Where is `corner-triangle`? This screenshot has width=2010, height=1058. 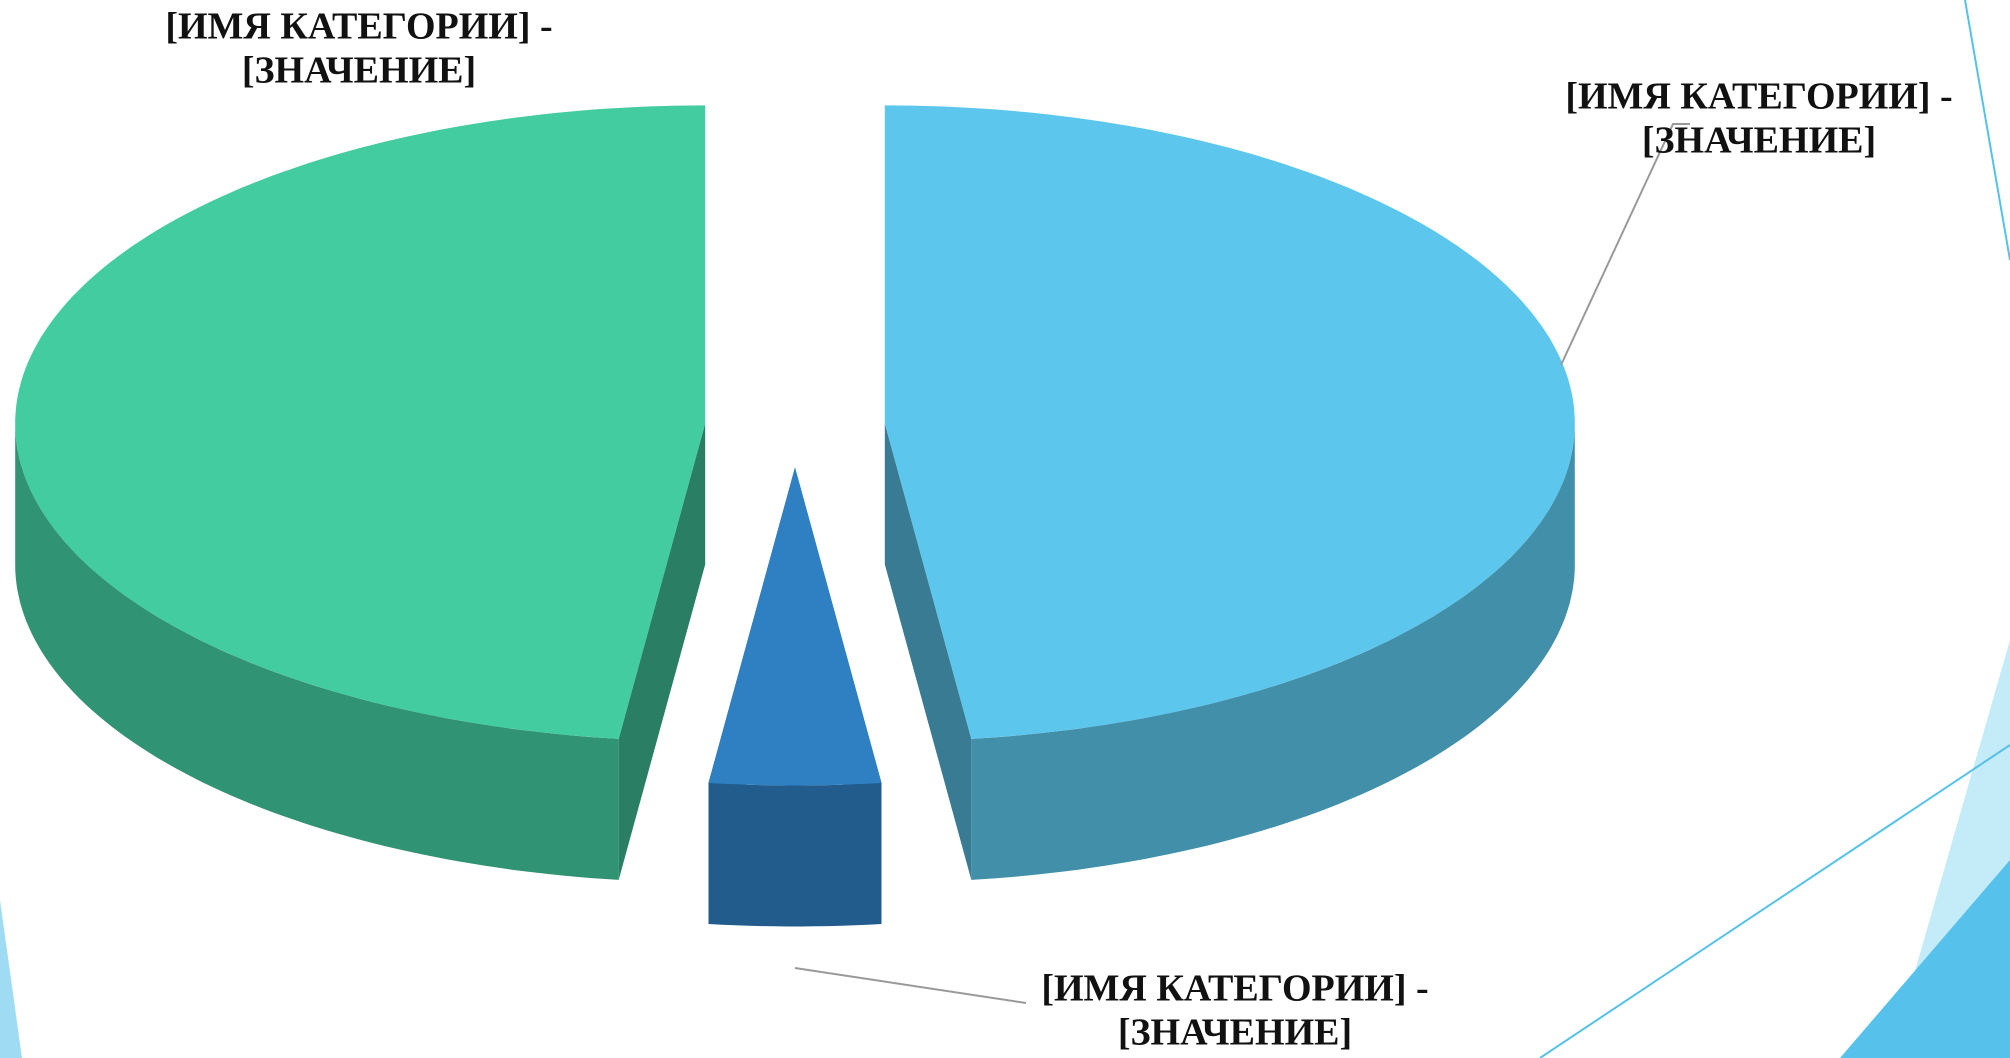 corner-triangle is located at coordinates (1925, 959).